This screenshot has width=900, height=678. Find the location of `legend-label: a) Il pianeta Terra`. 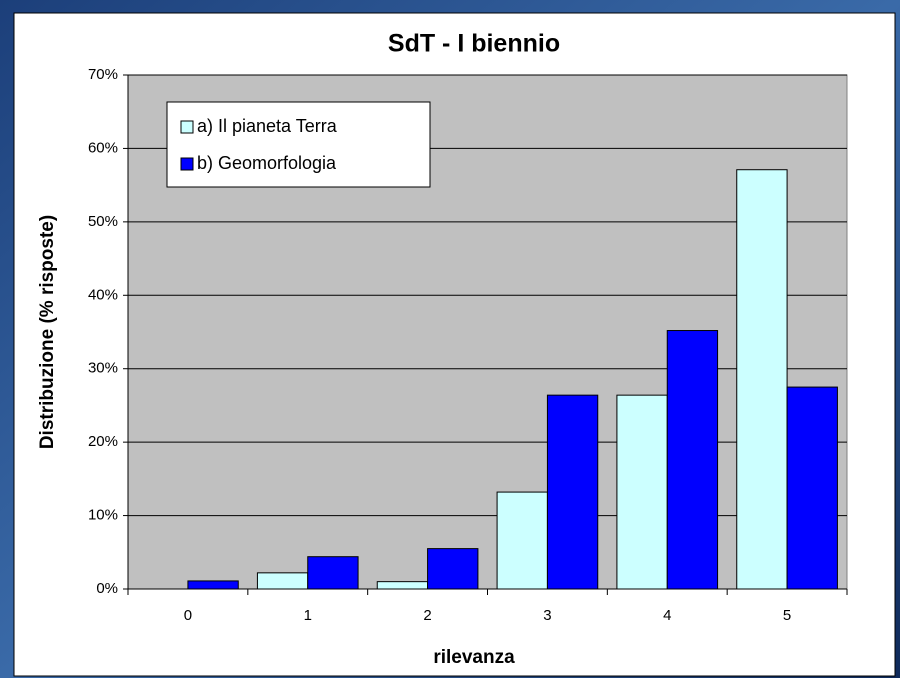

legend-label: a) Il pianeta Terra is located at coordinates (267, 126).